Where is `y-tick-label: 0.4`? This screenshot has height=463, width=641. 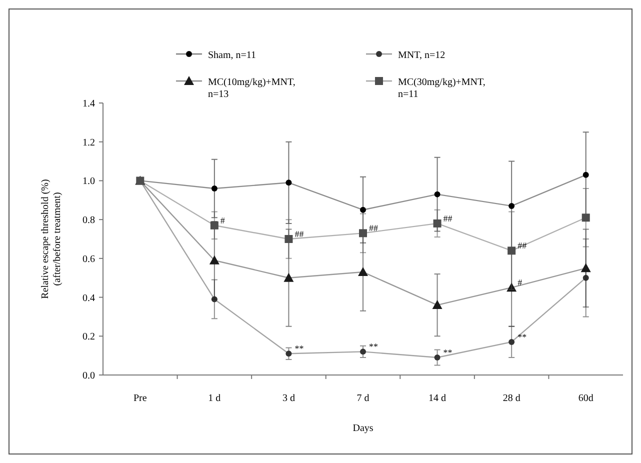 y-tick-label: 0.4 is located at coordinates (88, 298).